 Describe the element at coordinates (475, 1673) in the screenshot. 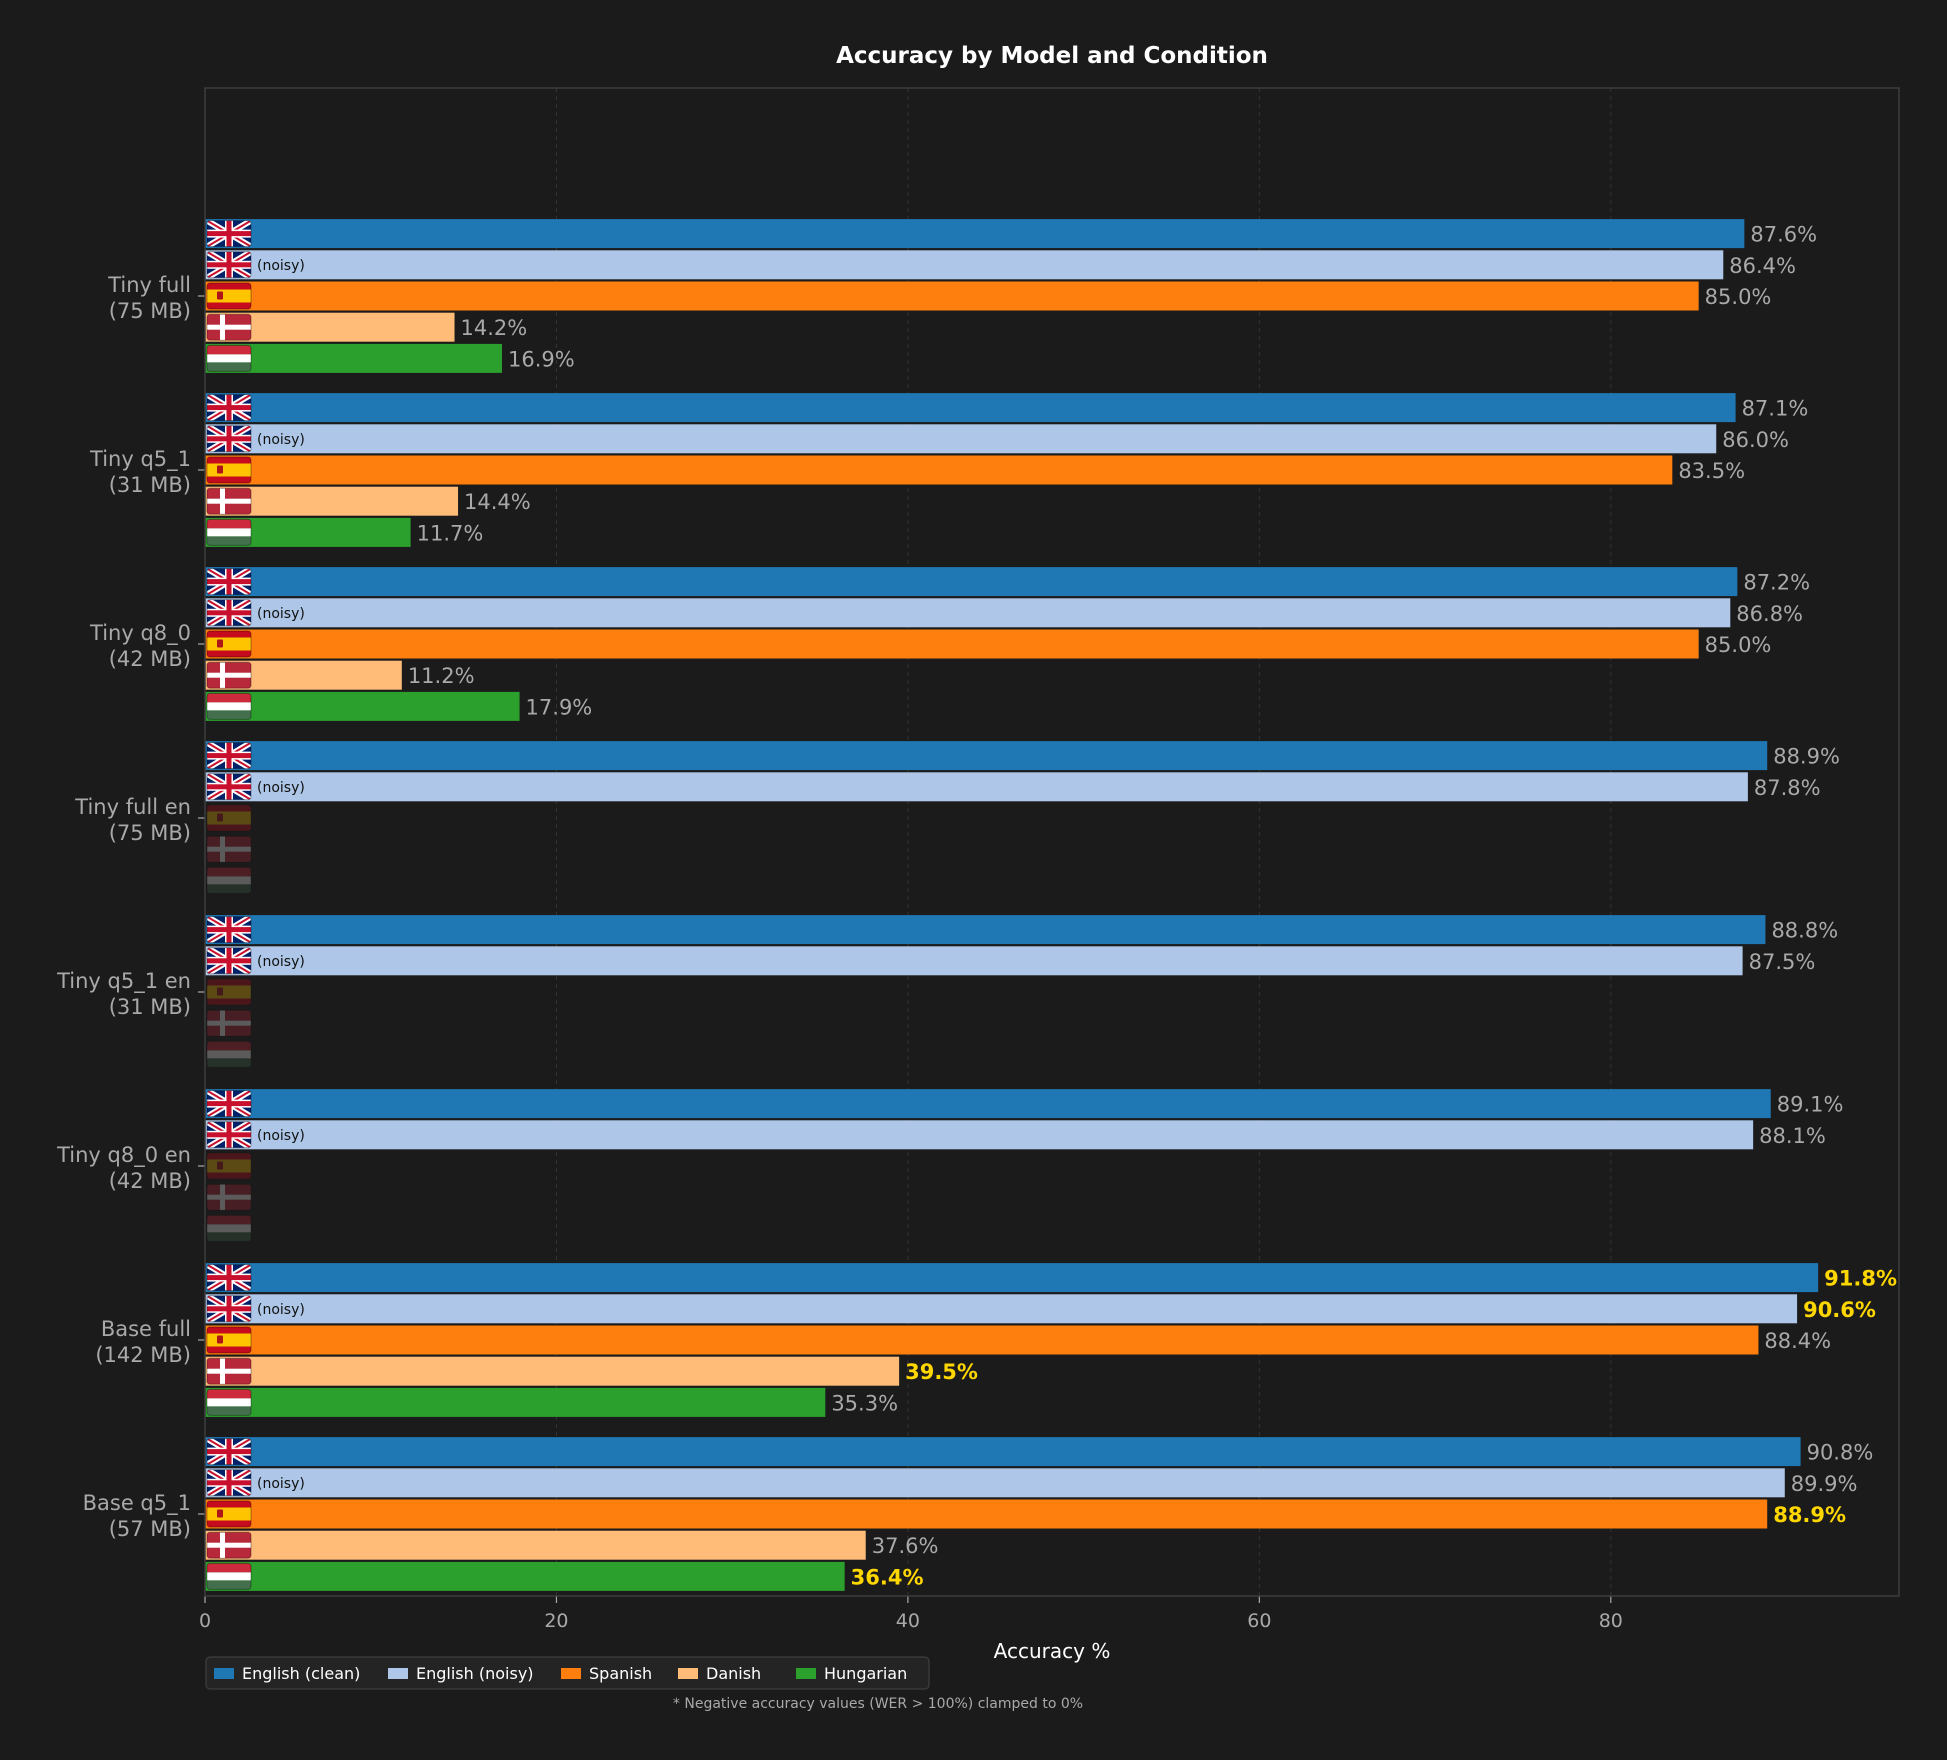

I see `legend-label: English (noisy)` at that location.